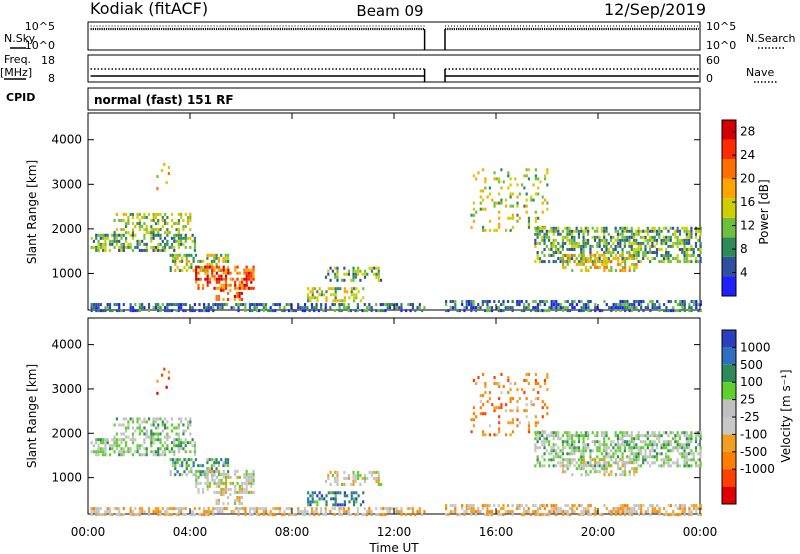  What do you see at coordinates (750, 417) in the screenshot?
I see `velocity-colorbar-tick-label: -25` at bounding box center [750, 417].